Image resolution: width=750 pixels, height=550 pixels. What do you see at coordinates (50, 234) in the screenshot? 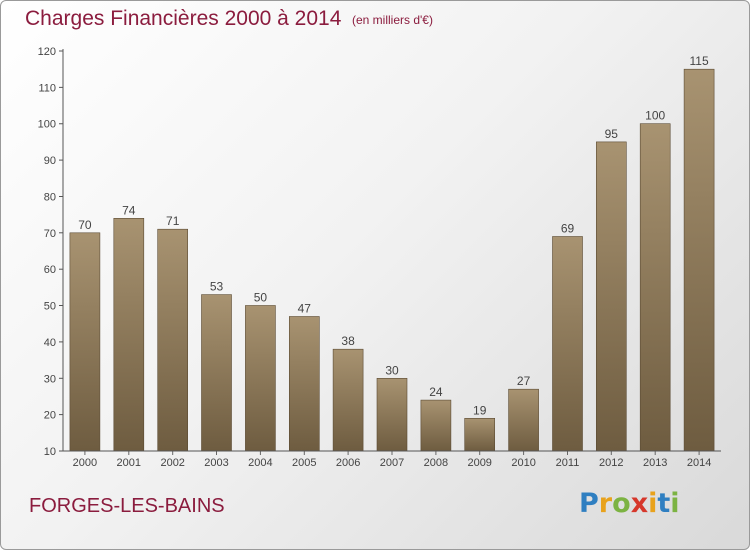
I see `y-tick-label-70: 70` at bounding box center [50, 234].